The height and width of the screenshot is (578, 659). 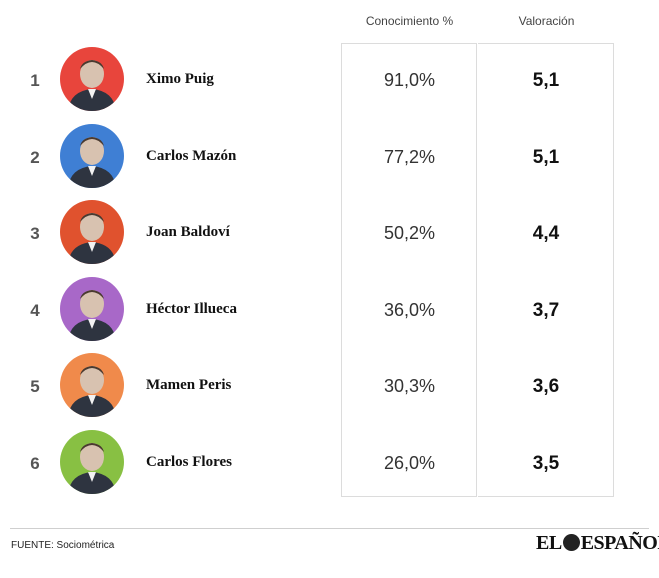 I want to click on rank-number: 5, so click(x=35, y=386).